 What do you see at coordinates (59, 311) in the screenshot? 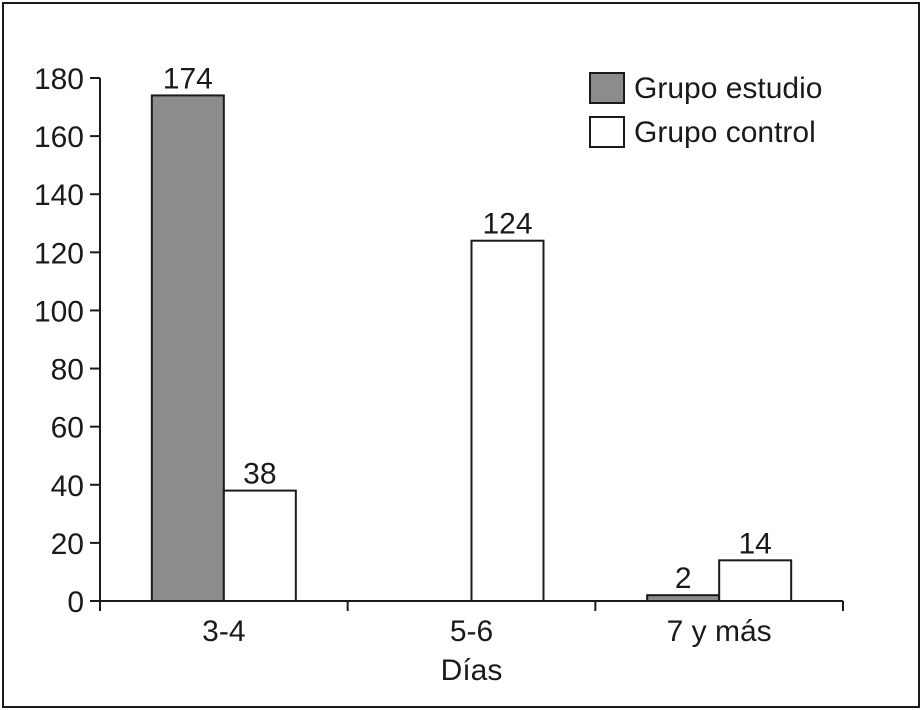
I see `y-tick-label: 100` at bounding box center [59, 311].